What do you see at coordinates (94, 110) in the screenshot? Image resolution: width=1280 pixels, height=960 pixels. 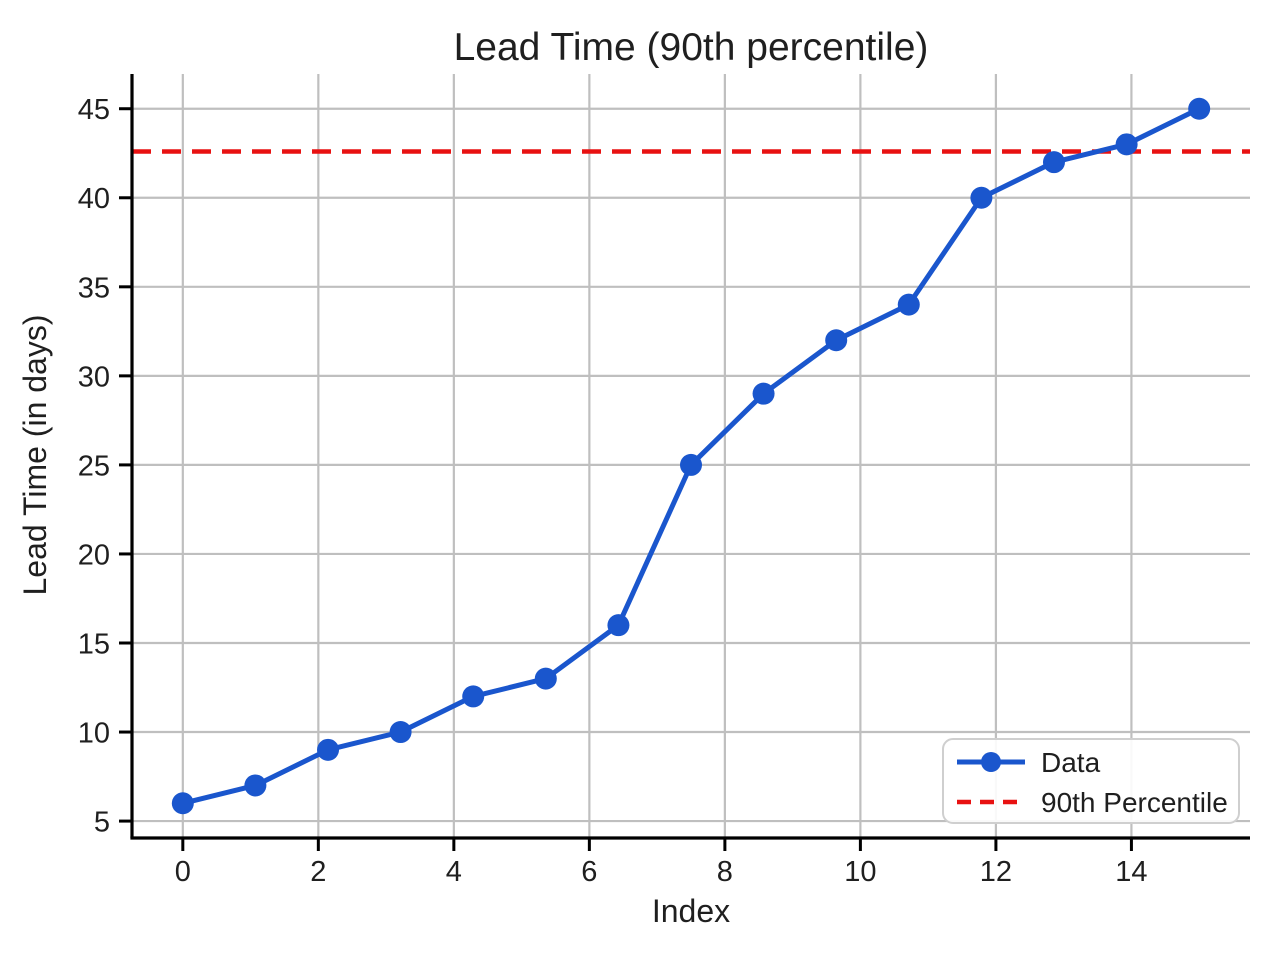 I see `y-tick-label: 45` at bounding box center [94, 110].